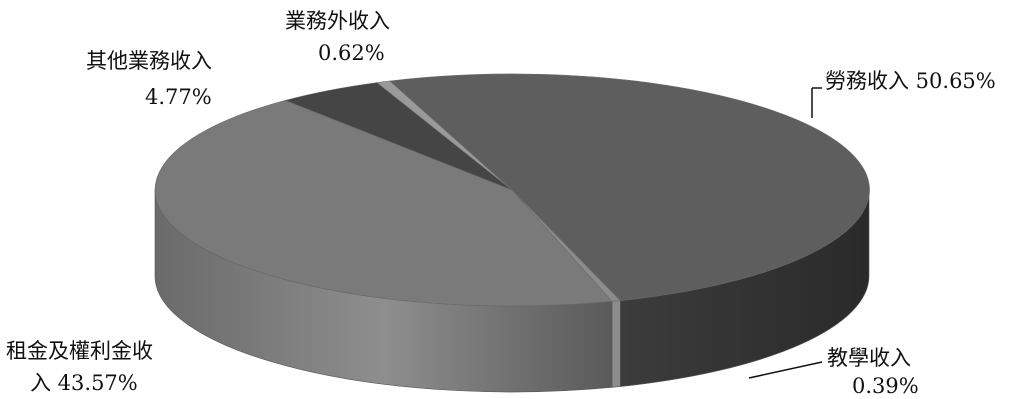 This screenshot has height=399, width=1031. Describe the element at coordinates (178, 97) in the screenshot. I see `label-other-line2: 4.77%` at that location.